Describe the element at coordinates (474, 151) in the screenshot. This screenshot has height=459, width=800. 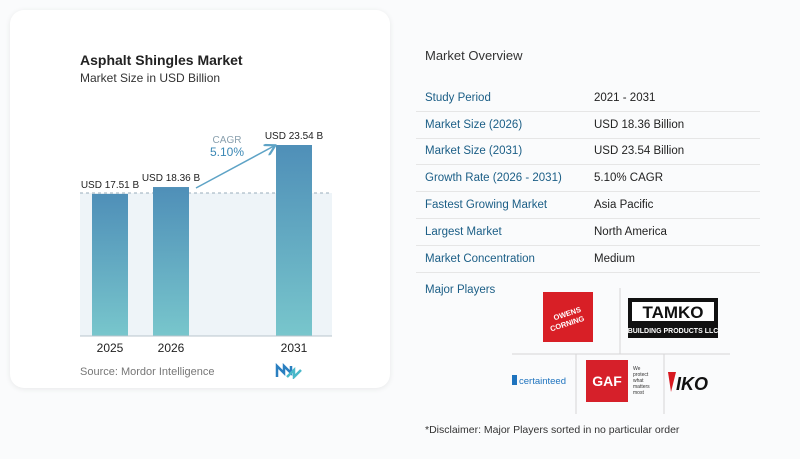
I see `overview-label: Market Size (2031)` at that location.